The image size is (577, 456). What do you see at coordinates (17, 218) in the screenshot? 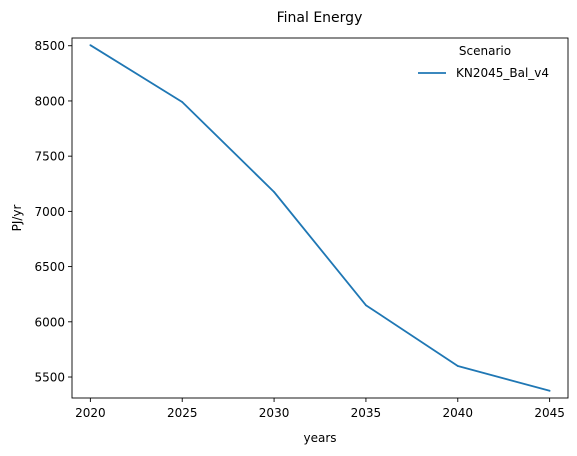
I see `y-axis-label: PJ/yr` at bounding box center [17, 218].